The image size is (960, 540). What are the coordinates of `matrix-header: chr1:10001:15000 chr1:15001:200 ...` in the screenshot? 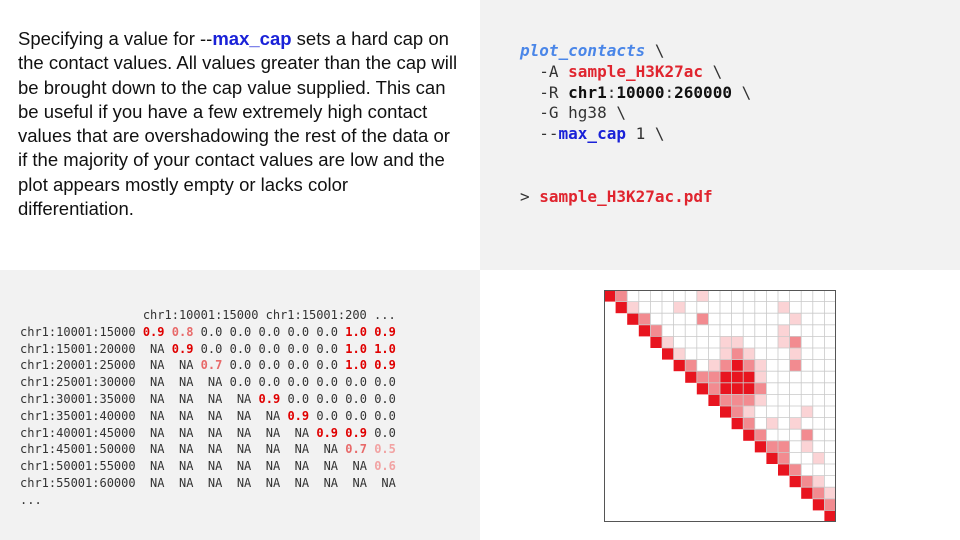 It's located at (208, 315).